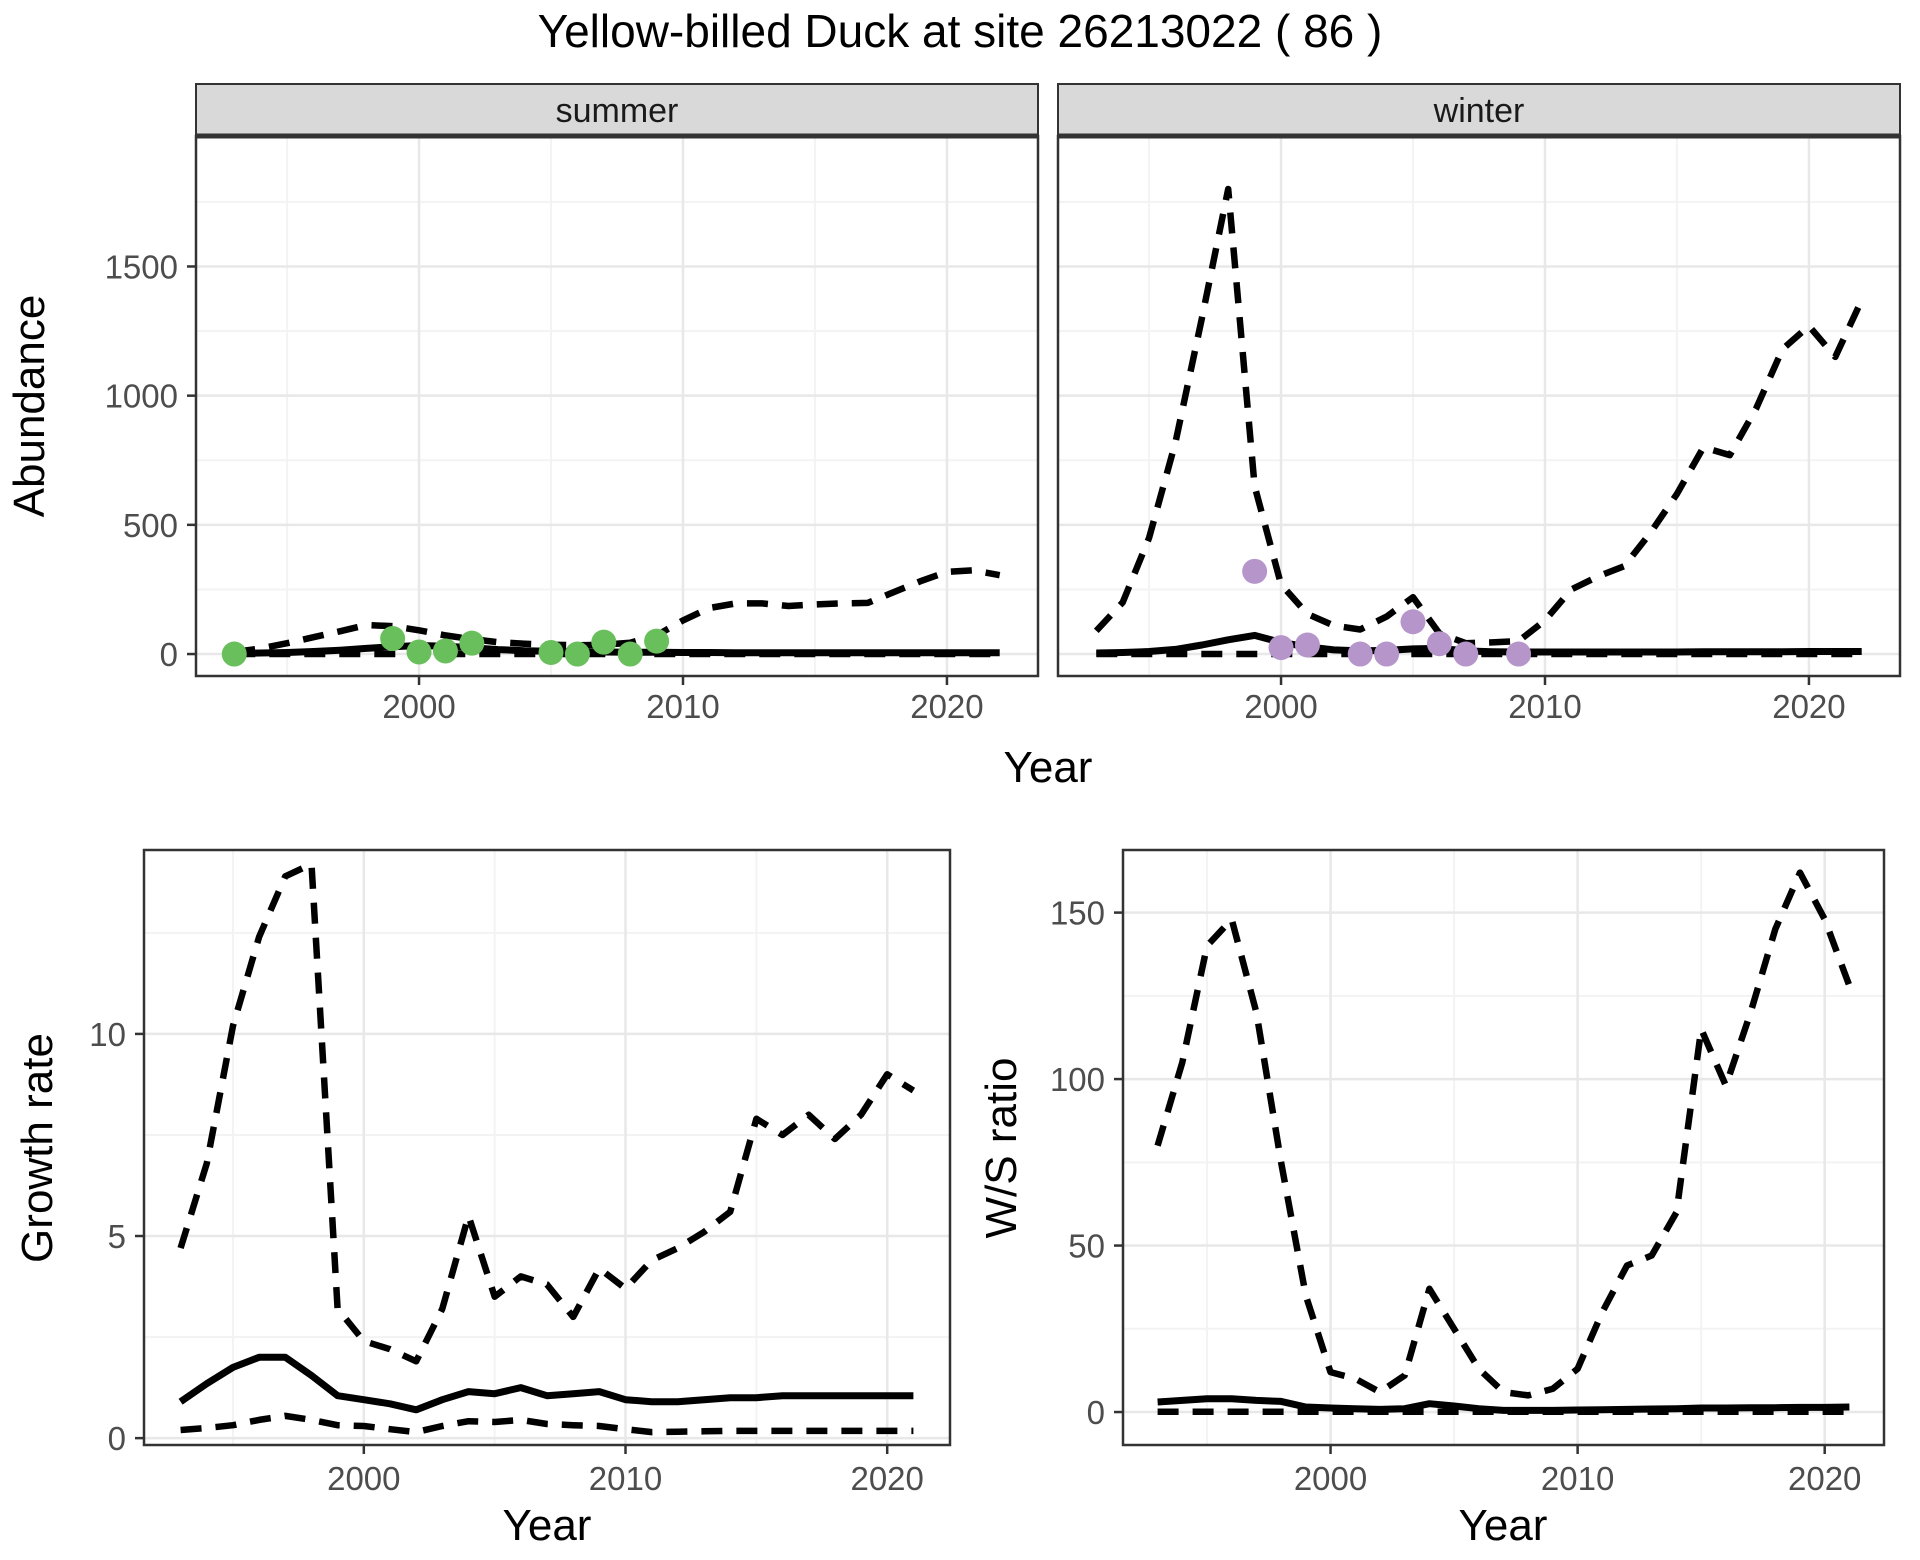 The image size is (1920, 1560). What do you see at coordinates (141, 396) in the screenshot?
I see `y-tick-label: 1000` at bounding box center [141, 396].